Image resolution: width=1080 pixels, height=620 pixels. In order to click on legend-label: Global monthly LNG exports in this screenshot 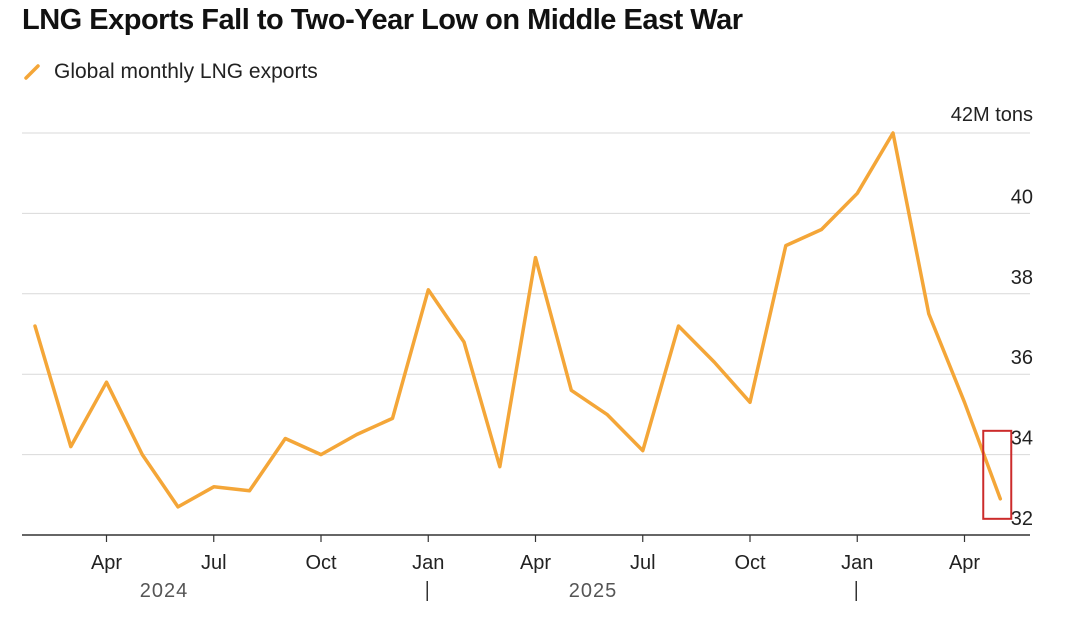, I will do `click(186, 71)`.